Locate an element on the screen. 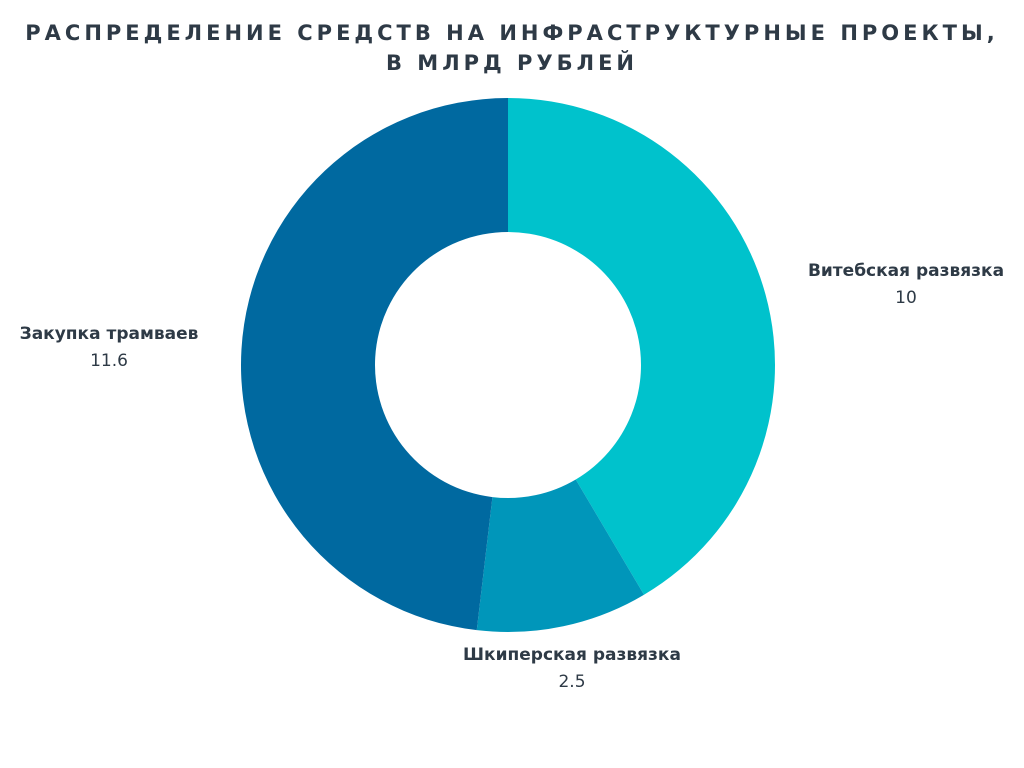 The image size is (1024, 768). slice-name-vitebsk: Витебская развязка is located at coordinates (906, 271).